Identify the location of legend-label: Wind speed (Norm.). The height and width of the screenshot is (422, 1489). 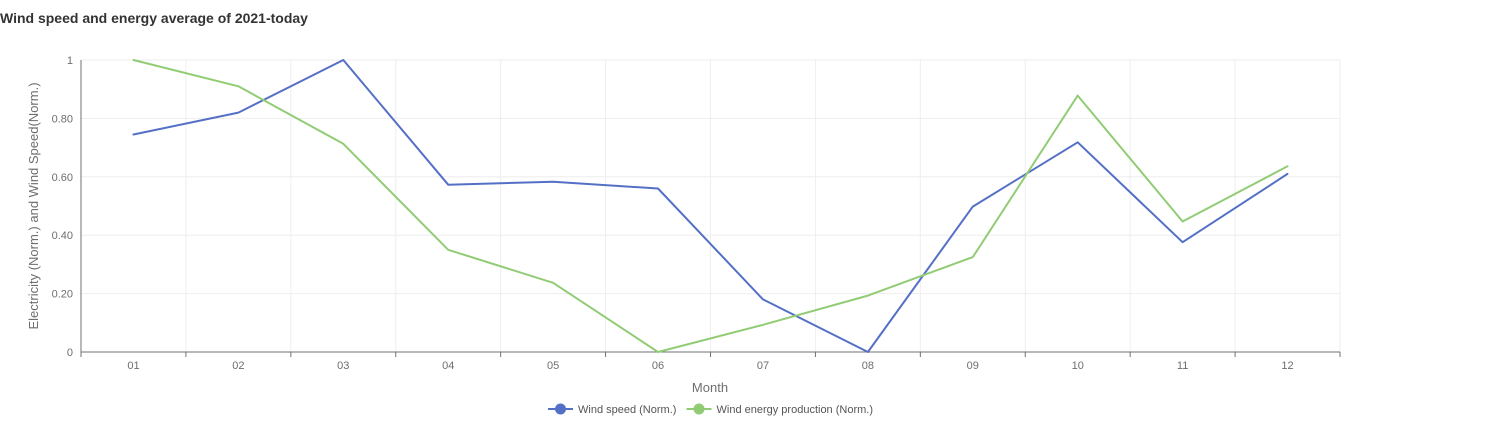
(627, 410).